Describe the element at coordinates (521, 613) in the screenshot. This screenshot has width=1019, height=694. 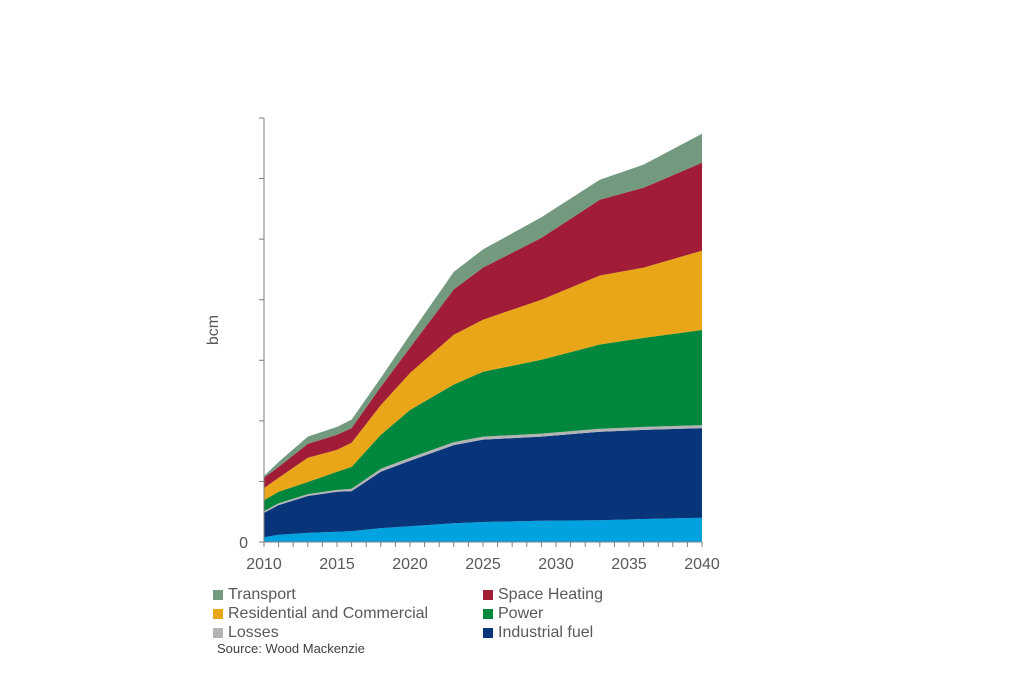
I see `legend-label: Power` at that location.